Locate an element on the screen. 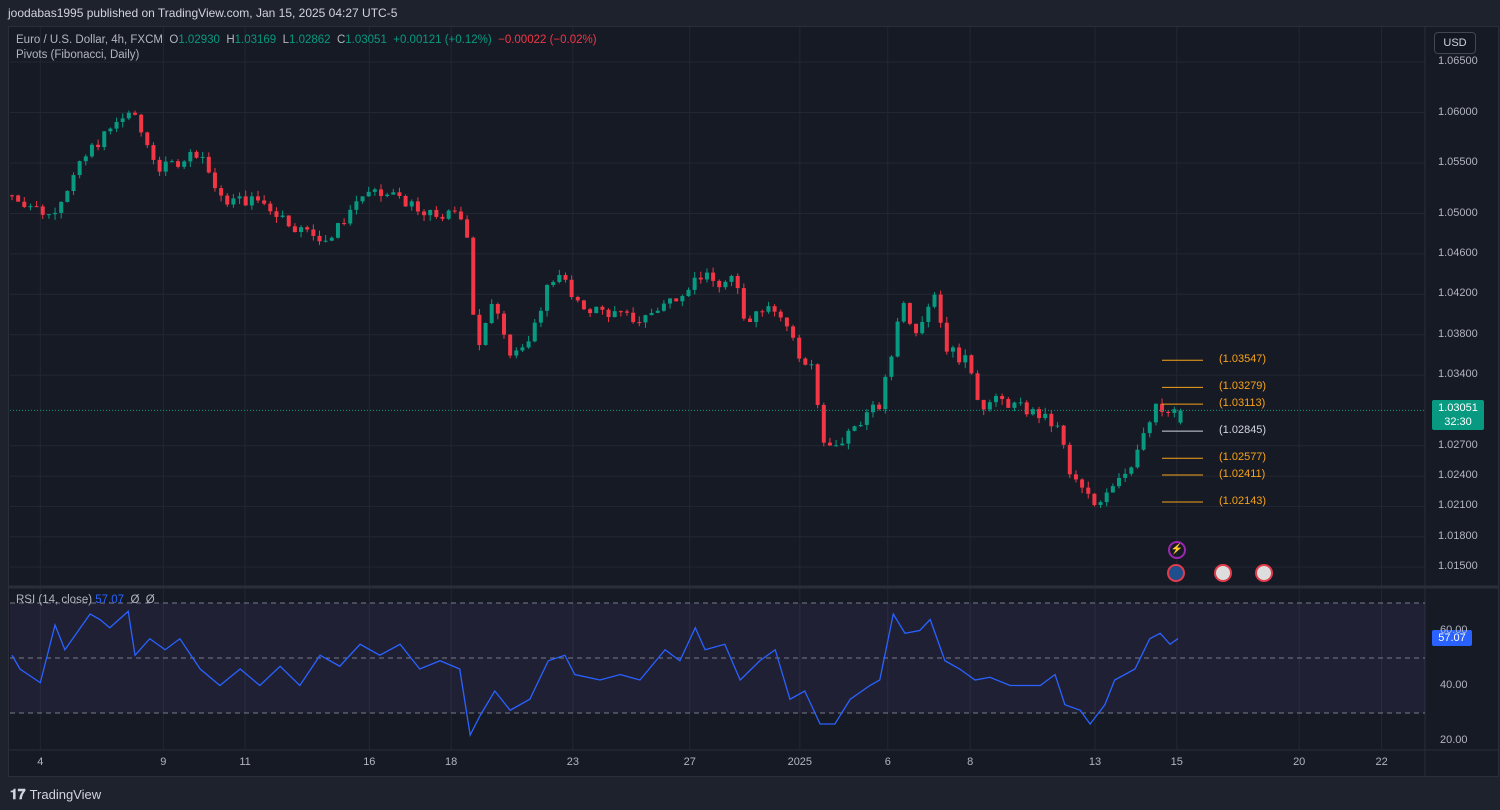 The image size is (1500, 810). time-axis-label: 2025 is located at coordinates (800, 762).